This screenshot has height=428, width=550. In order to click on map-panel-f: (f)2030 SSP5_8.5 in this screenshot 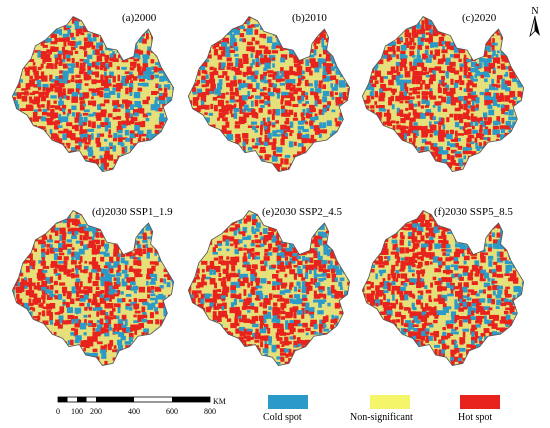, I will do `click(443, 287)`.